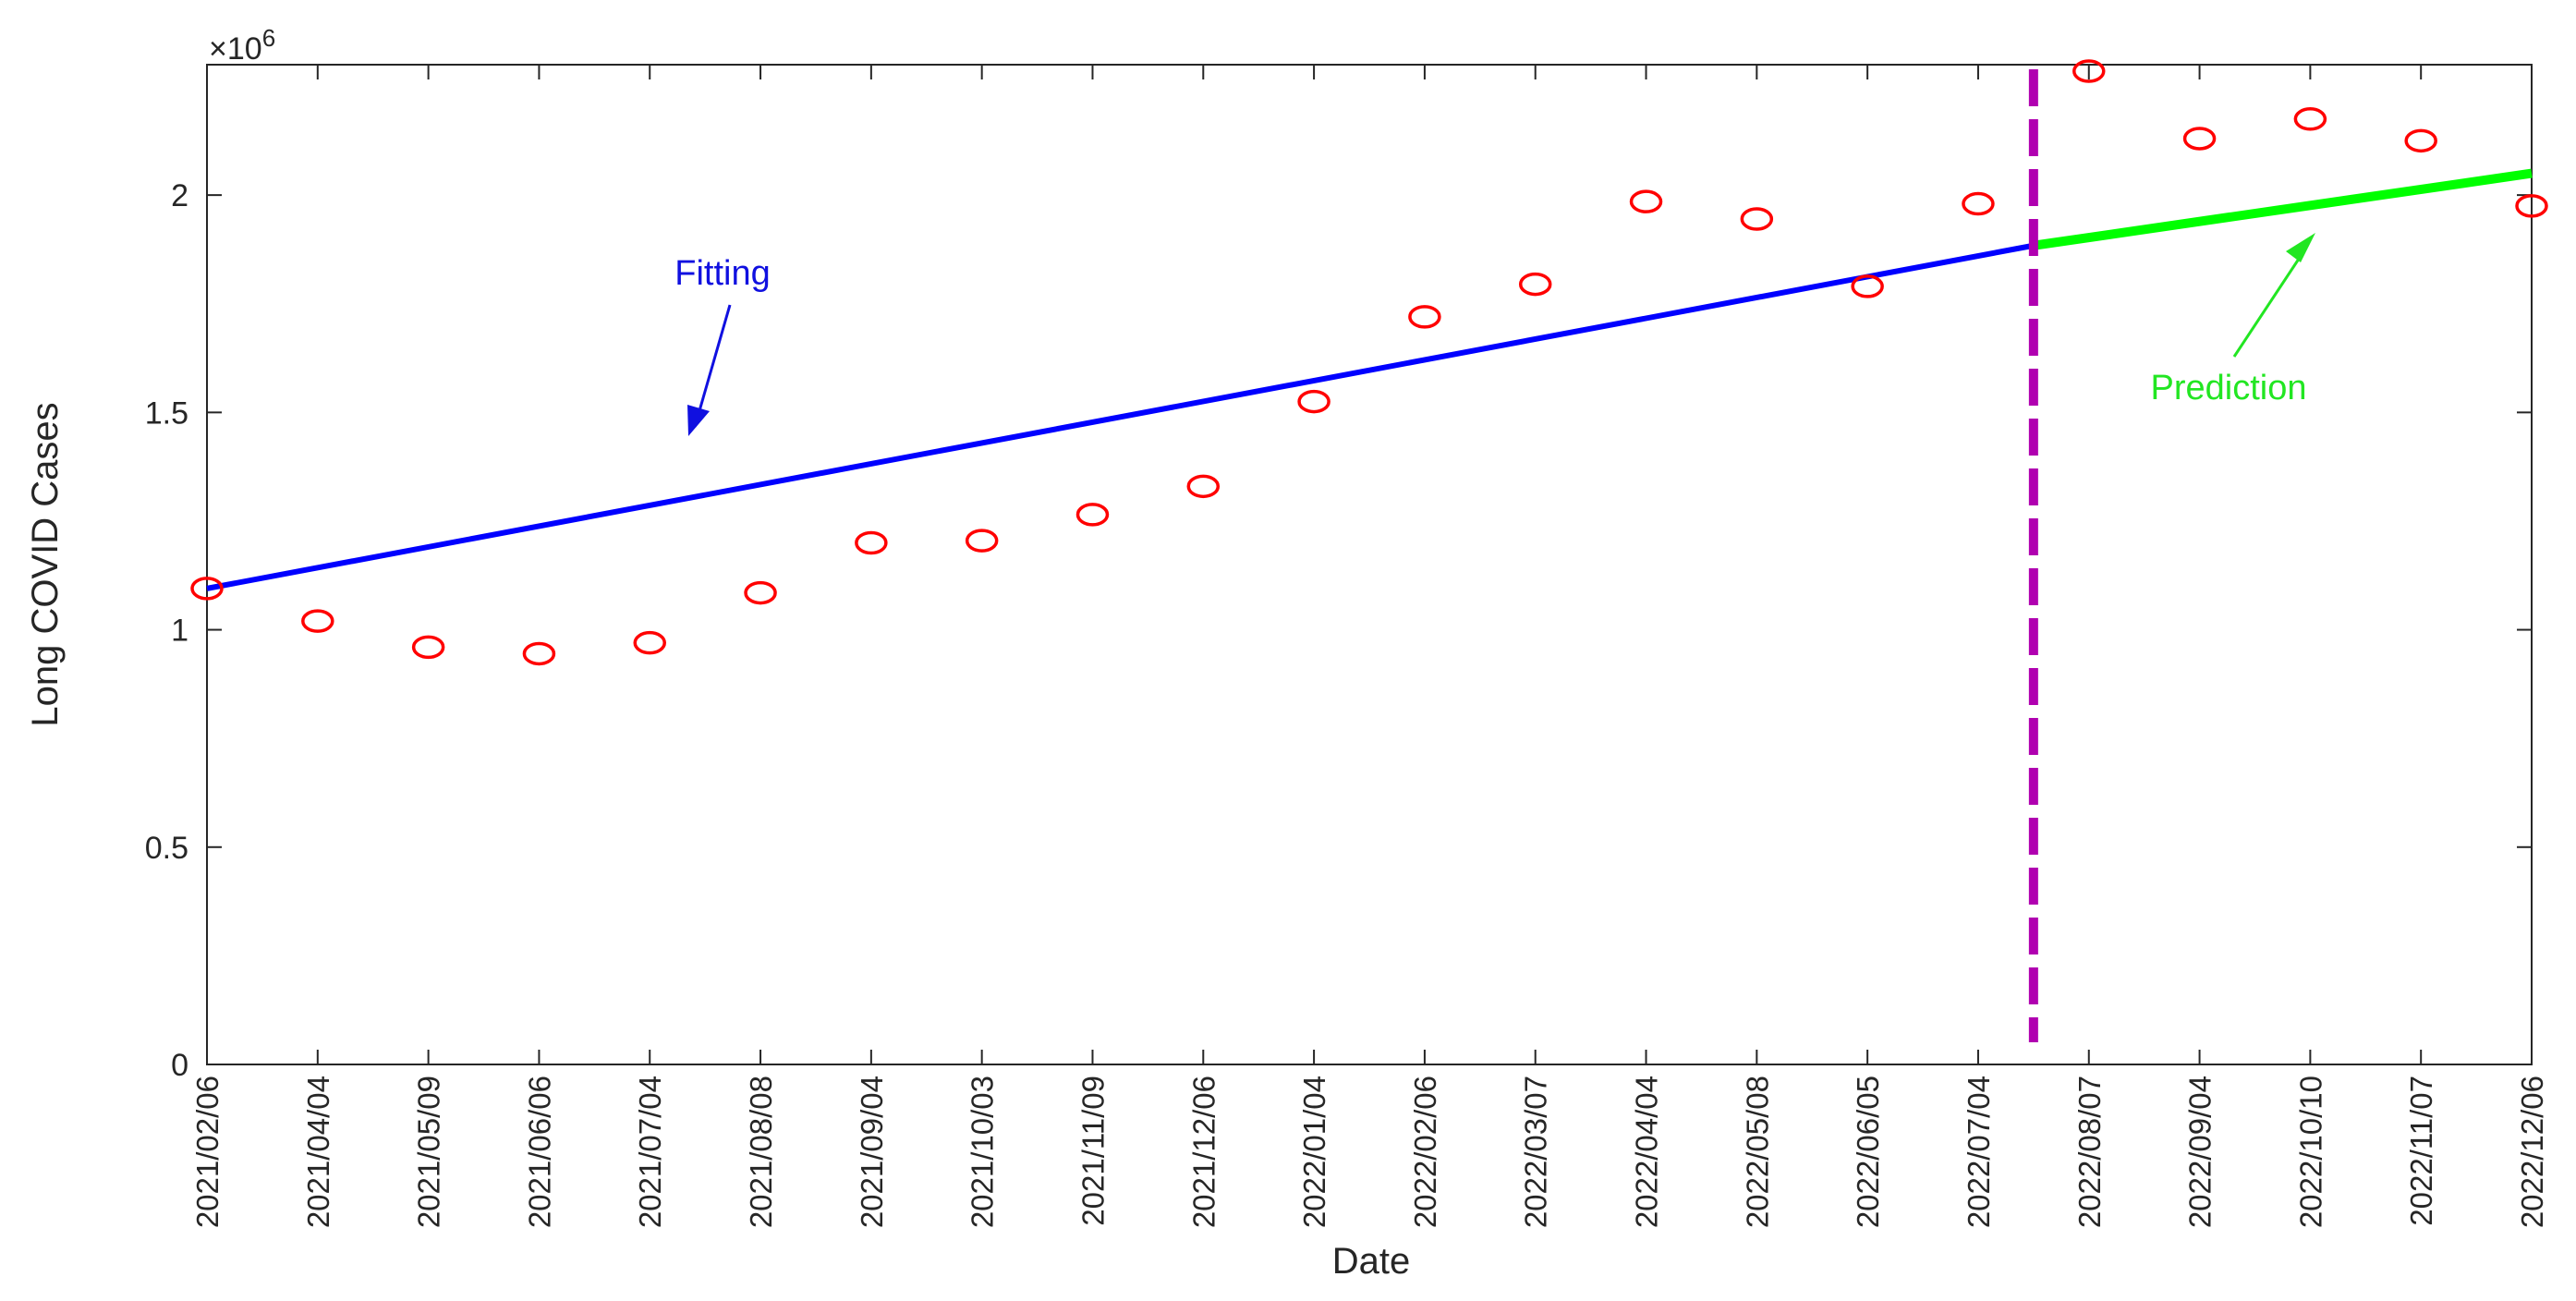  What do you see at coordinates (698, 420) in the screenshot?
I see `fitting-arrowhead` at bounding box center [698, 420].